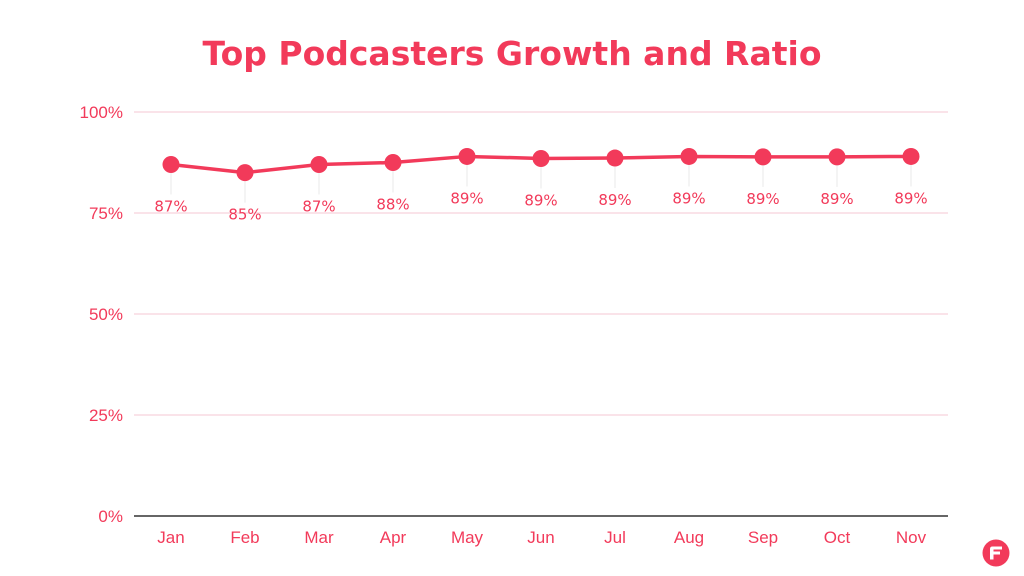 The image size is (1024, 576). Describe the element at coordinates (101, 112) in the screenshot. I see `y-tick-label: 100%` at that location.